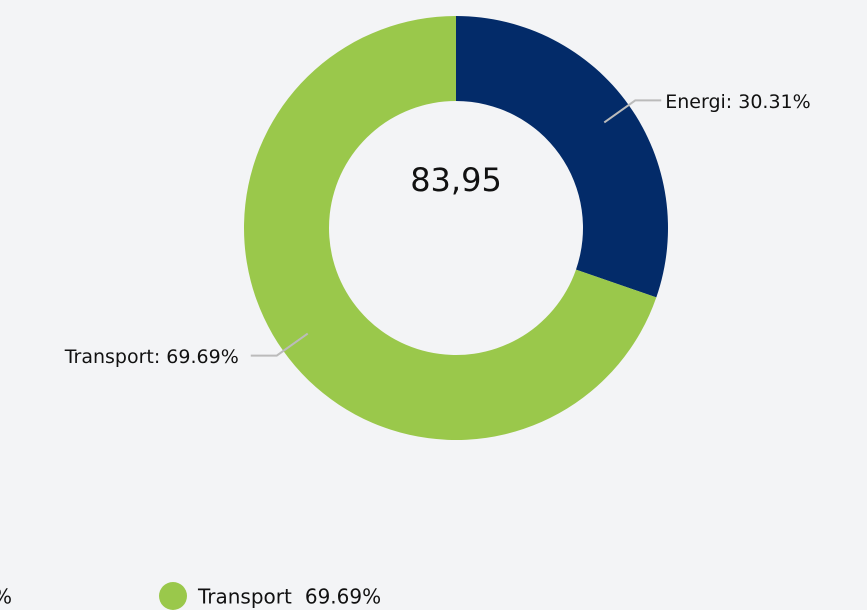  I want to click on data-label: Transport: 69.69%, so click(151, 357).